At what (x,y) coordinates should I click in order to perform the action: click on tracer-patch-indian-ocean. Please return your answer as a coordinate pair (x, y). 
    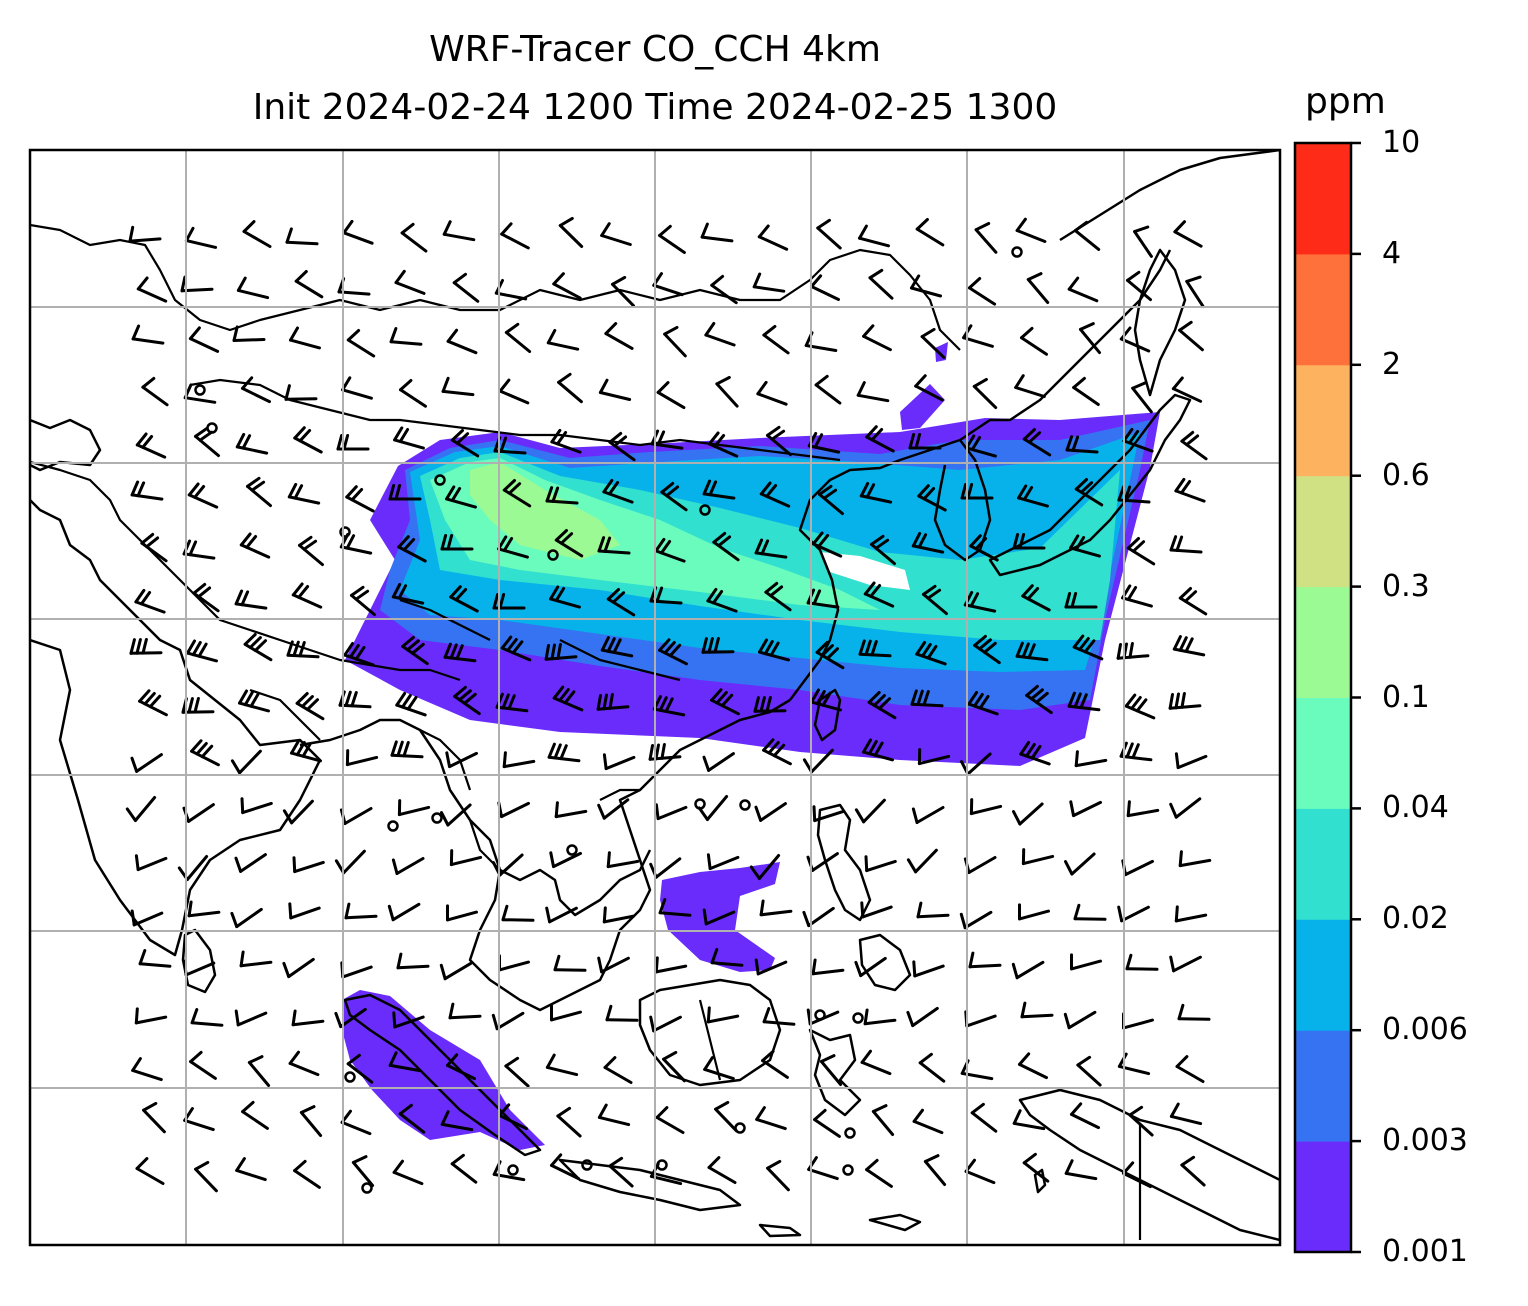
    Looking at the image, I should click on (443, 1070).